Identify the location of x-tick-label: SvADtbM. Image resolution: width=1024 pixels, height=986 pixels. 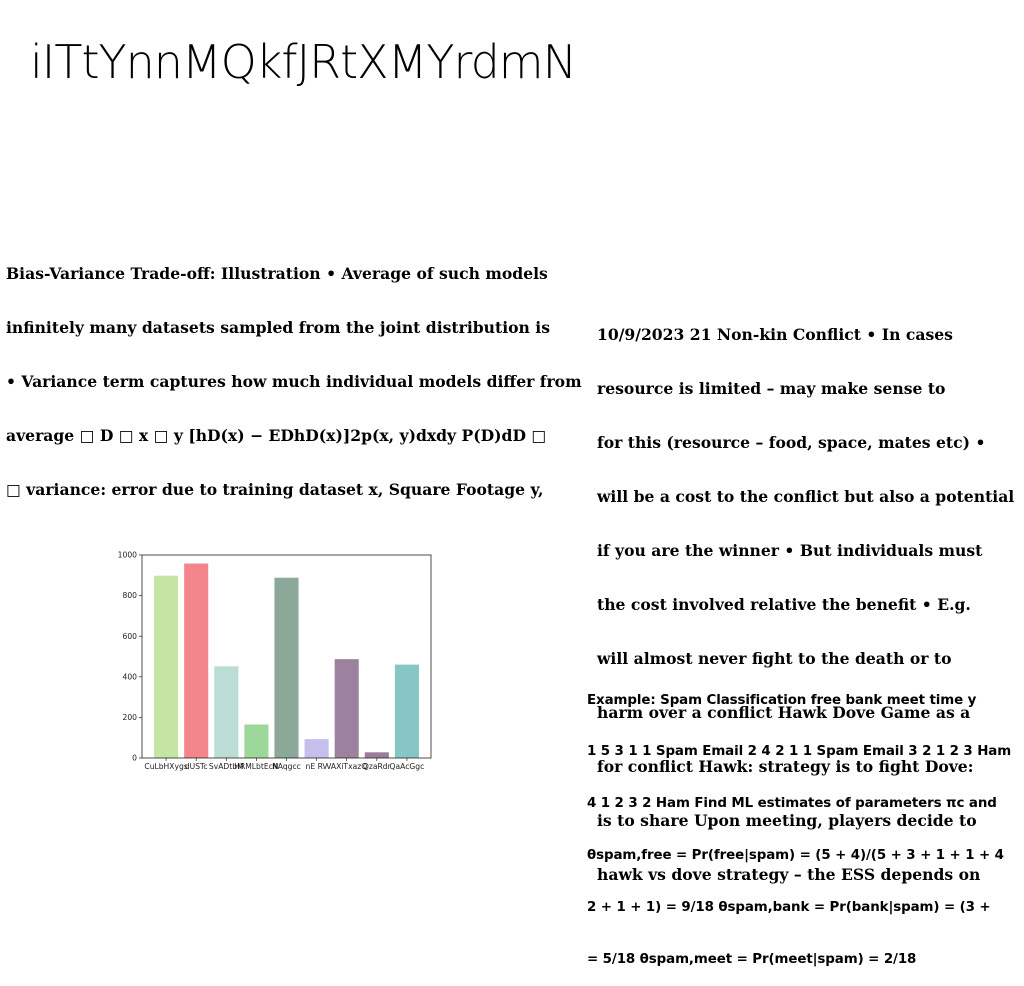
(226, 766).